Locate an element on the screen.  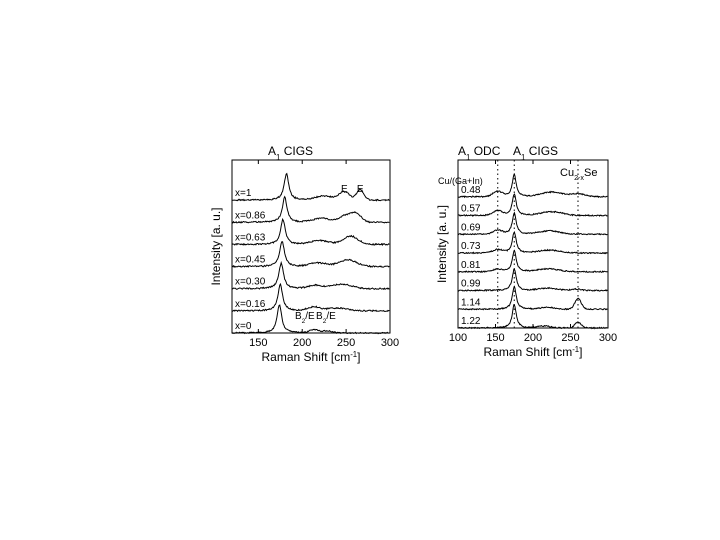
cu-se-title: Cu2-xSe is located at coordinates (578, 174).